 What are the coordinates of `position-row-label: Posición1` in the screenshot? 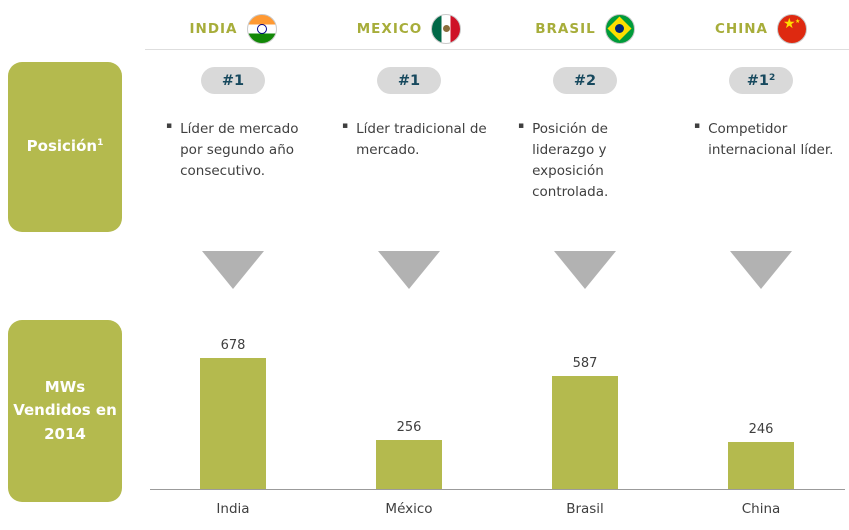 It's located at (65, 147).